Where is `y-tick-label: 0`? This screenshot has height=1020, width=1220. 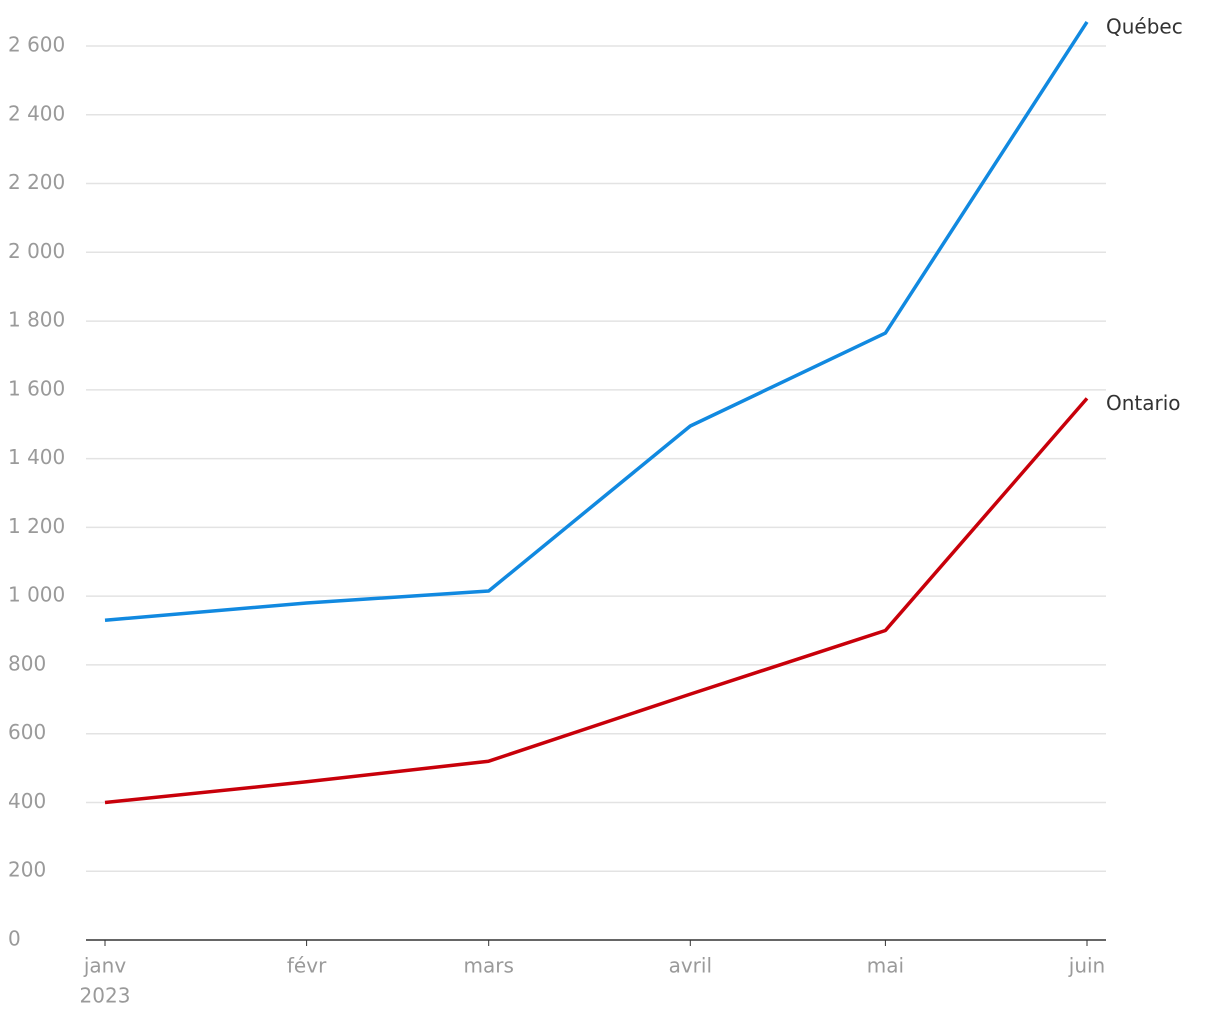
y-tick-label: 0 is located at coordinates (14, 939).